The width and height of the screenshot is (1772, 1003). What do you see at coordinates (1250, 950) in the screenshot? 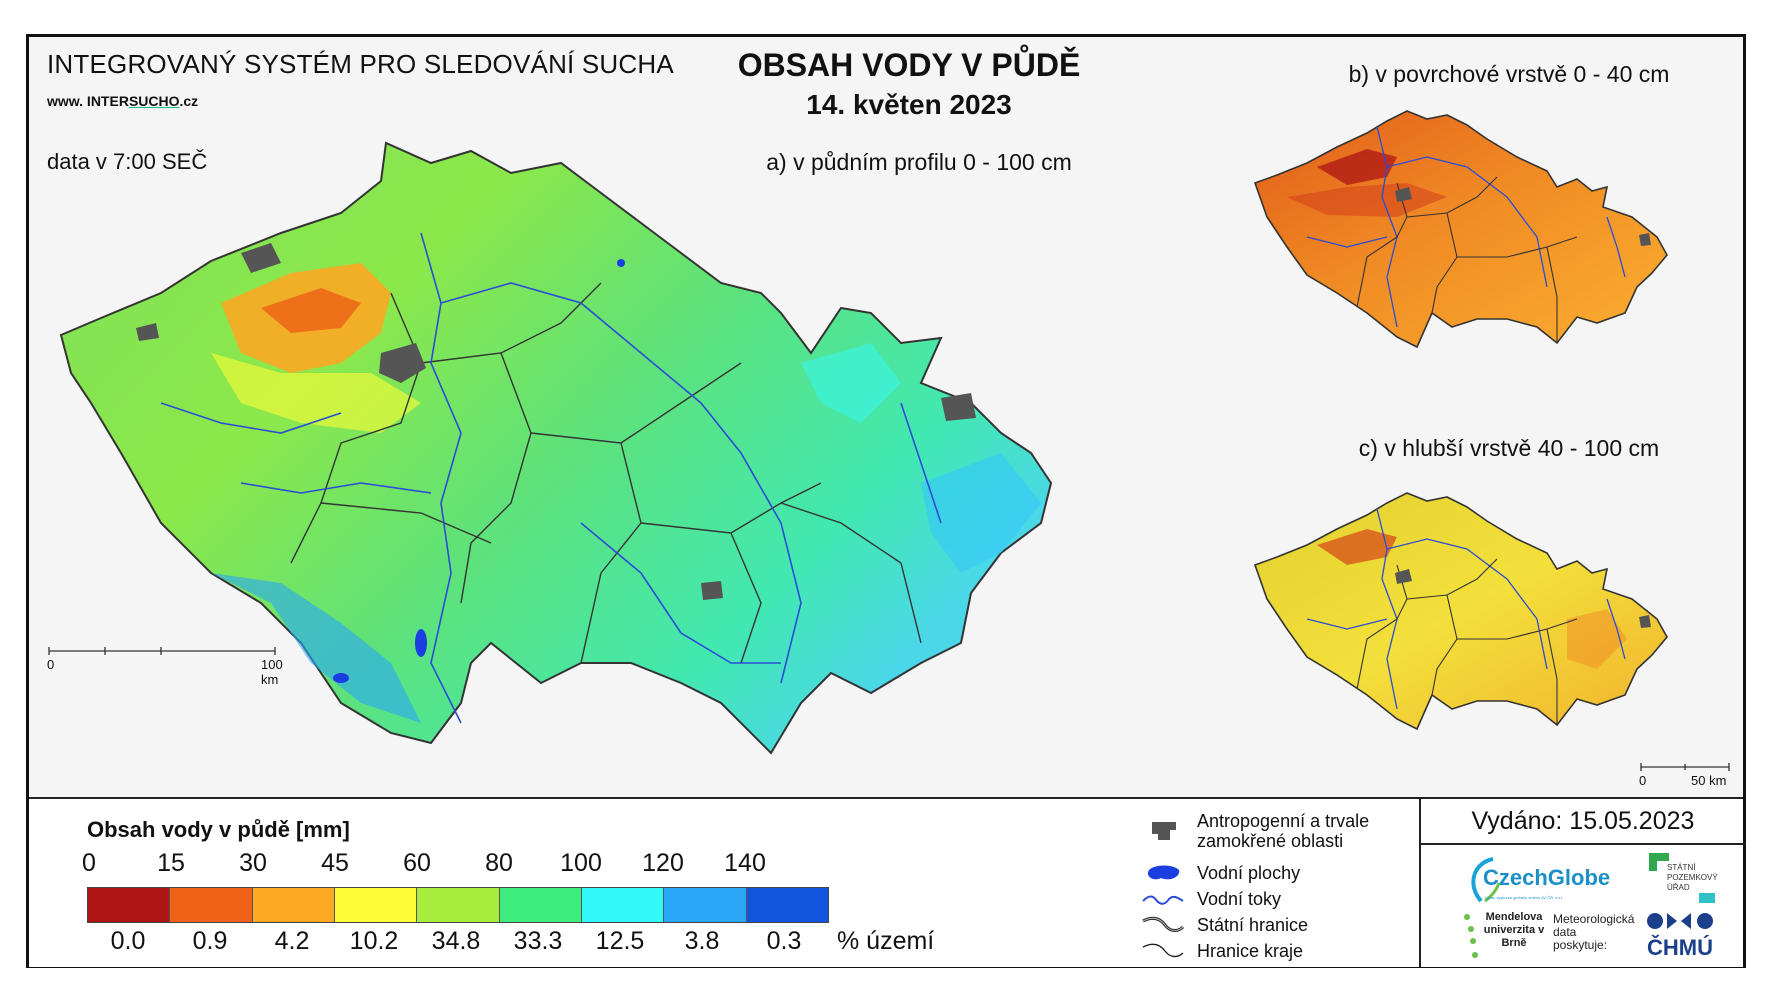
I see `legend-region-border-label: Hranice kraje` at bounding box center [1250, 950].